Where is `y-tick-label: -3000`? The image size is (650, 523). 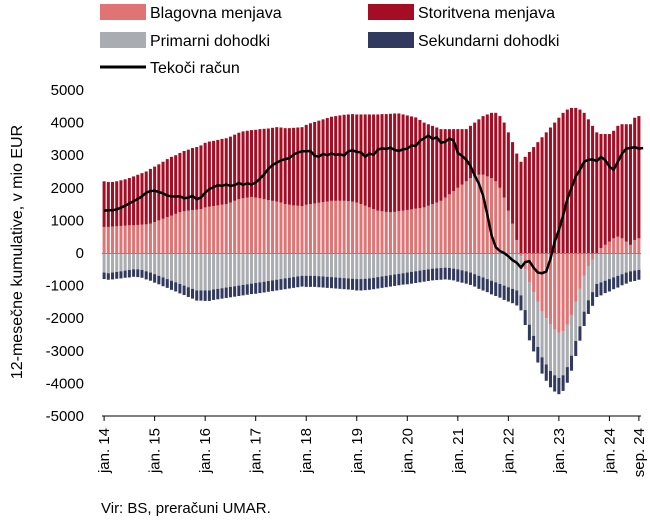
y-tick-label: -3000 is located at coordinates (65, 351).